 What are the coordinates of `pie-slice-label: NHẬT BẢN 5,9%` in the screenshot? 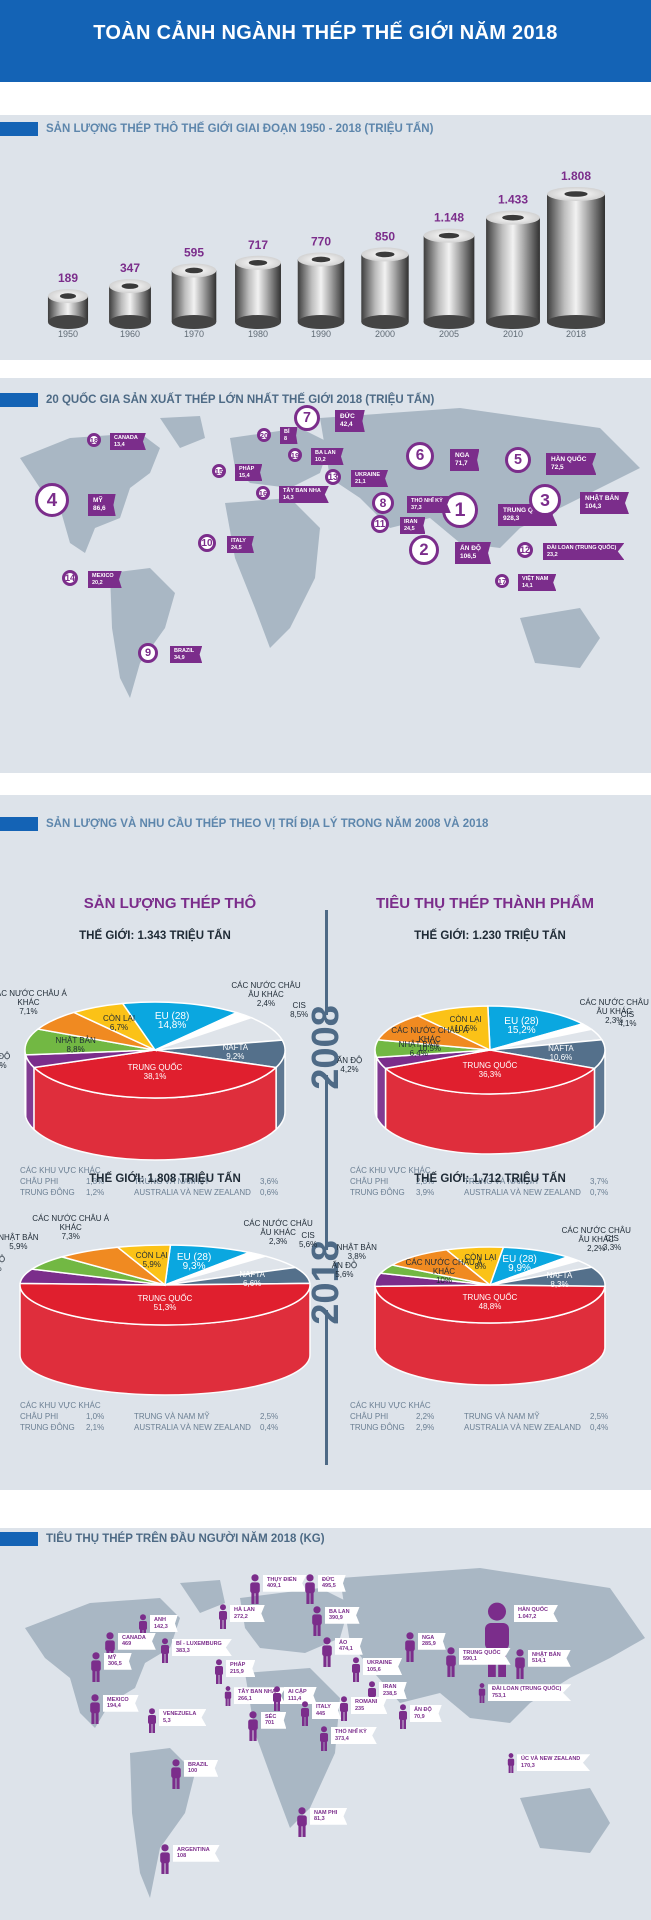 It's located at (29, 1242).